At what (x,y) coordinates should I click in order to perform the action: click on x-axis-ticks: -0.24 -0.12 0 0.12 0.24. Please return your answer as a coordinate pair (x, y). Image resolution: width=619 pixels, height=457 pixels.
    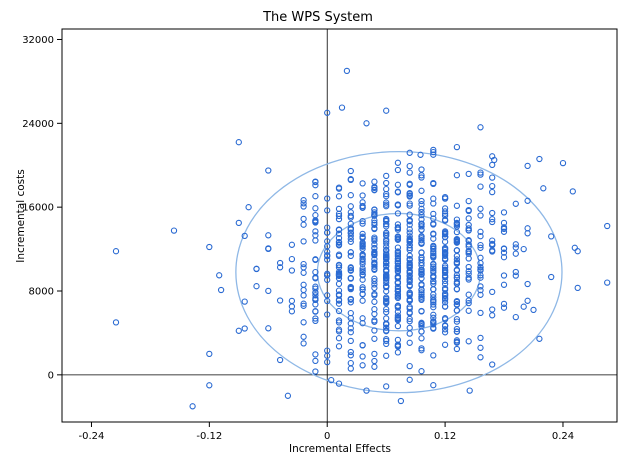
    Looking at the image, I should click on (326, 432).